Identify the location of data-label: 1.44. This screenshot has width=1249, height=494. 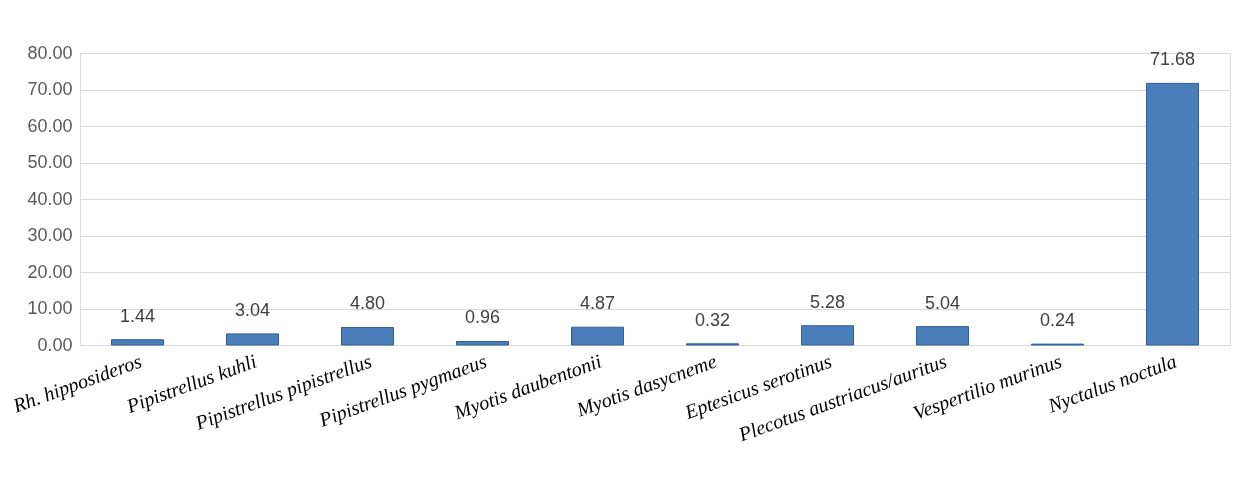
(137, 315).